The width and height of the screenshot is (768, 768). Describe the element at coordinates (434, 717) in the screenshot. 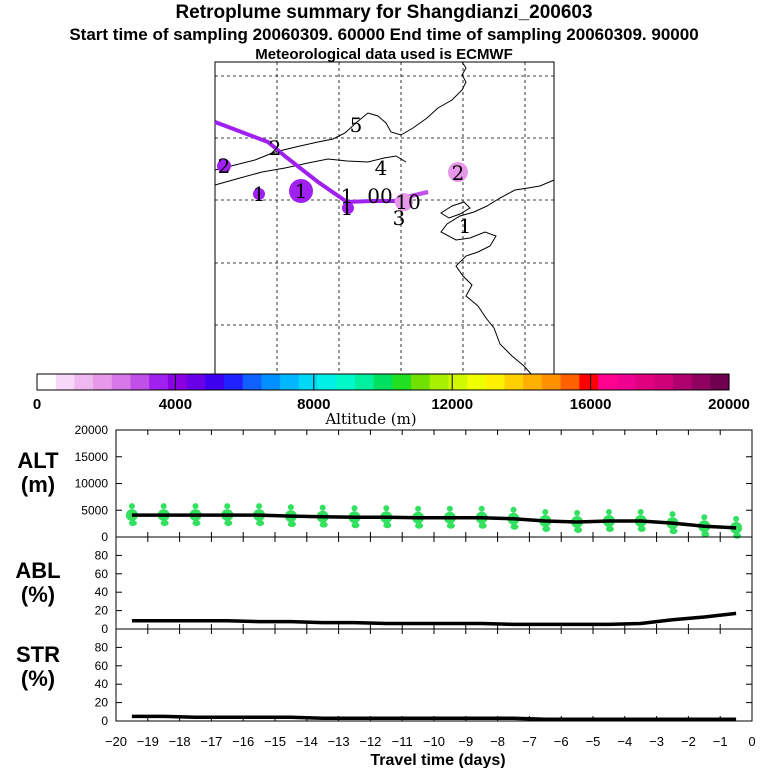

I see `series-line-str` at that location.